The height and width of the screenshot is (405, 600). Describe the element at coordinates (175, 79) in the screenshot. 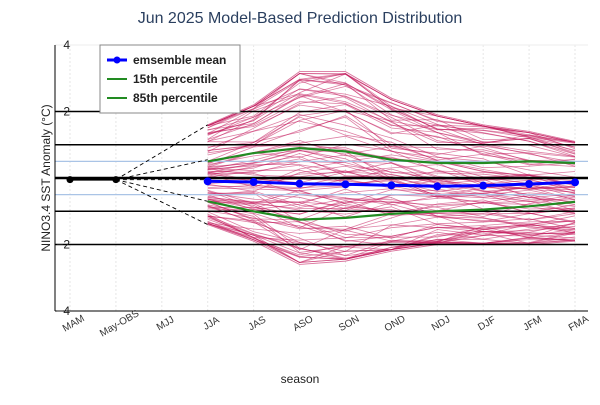

I see `legend-label-15th-percentile: 15th percentile` at that location.